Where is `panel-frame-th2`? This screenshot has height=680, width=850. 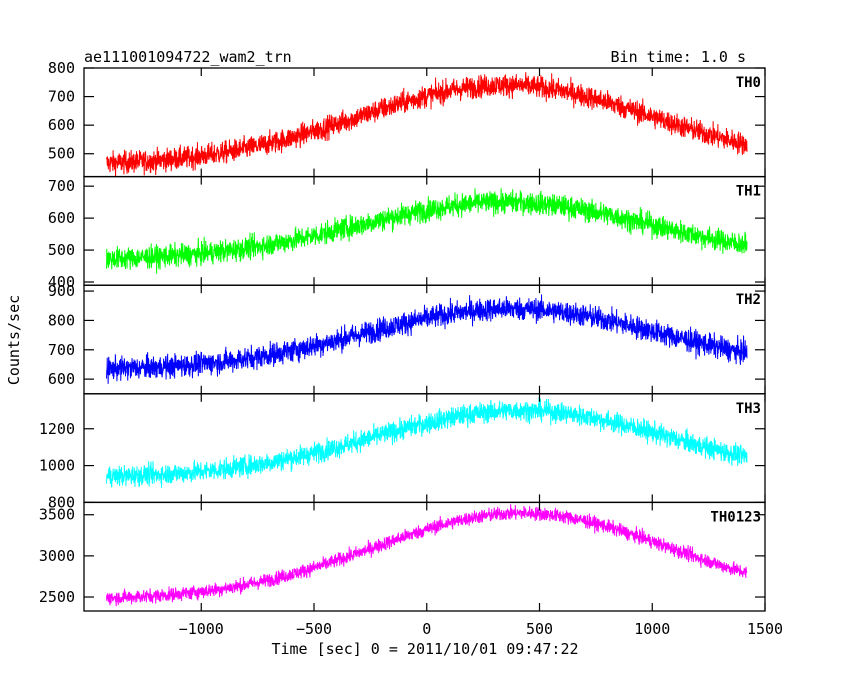 panel-frame-th2 is located at coordinates (424, 339).